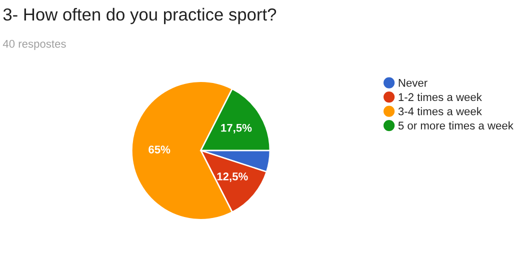 Image resolution: width=532 pixels, height=264 pixels. What do you see at coordinates (413, 83) in the screenshot?
I see `legend-label: Never` at bounding box center [413, 83].